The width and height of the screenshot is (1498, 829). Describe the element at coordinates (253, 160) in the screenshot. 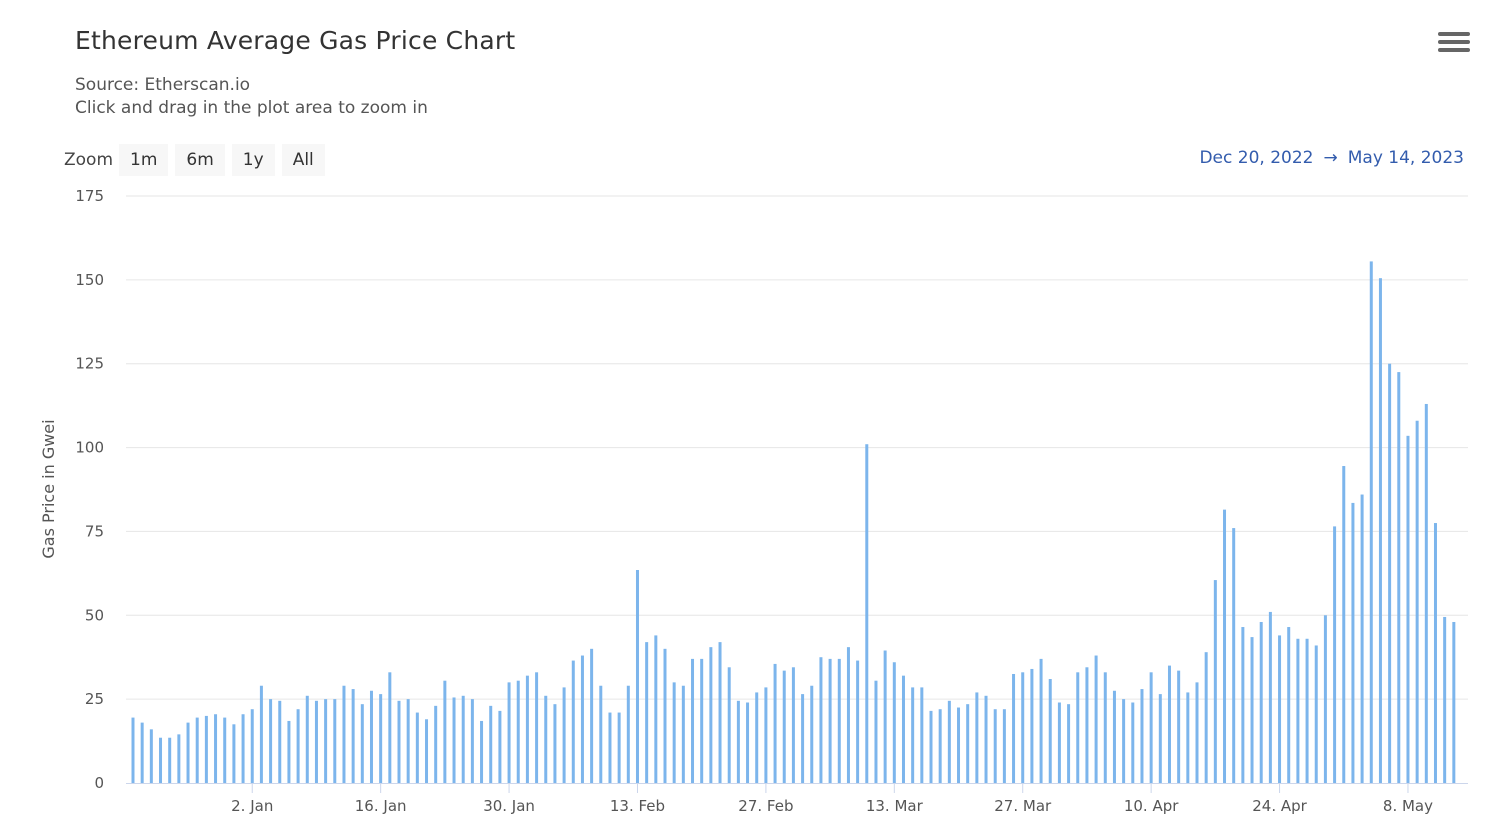

I see `zoom-1y-button: 1y` at that location.